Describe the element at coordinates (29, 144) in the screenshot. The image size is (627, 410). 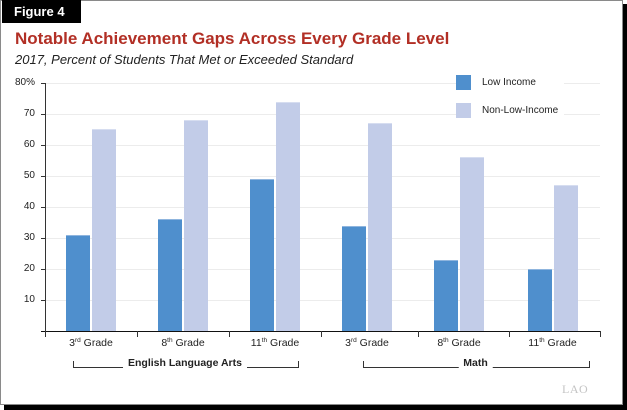
I see `y-tick-label: 60` at that location.